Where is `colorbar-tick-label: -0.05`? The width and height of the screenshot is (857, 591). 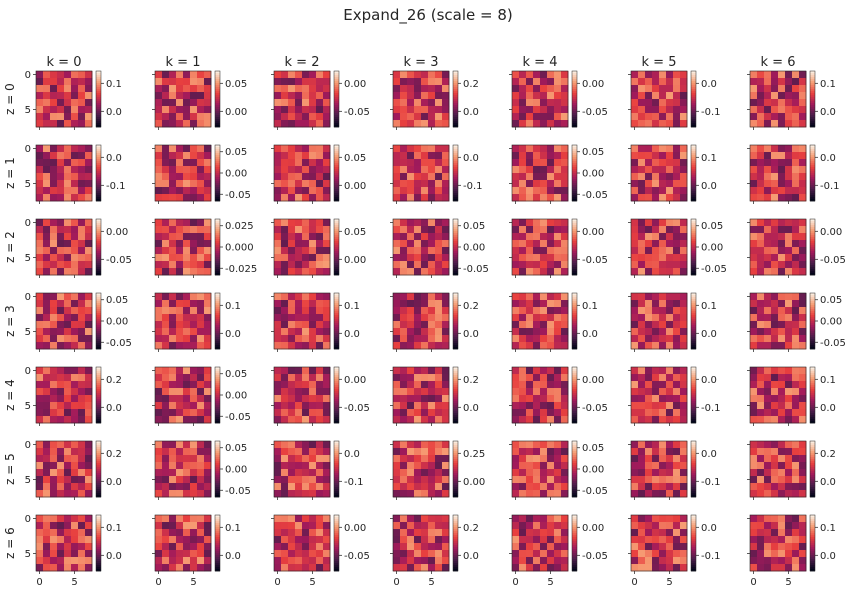
colorbar-tick-label: -0.05 is located at coordinates (833, 343).